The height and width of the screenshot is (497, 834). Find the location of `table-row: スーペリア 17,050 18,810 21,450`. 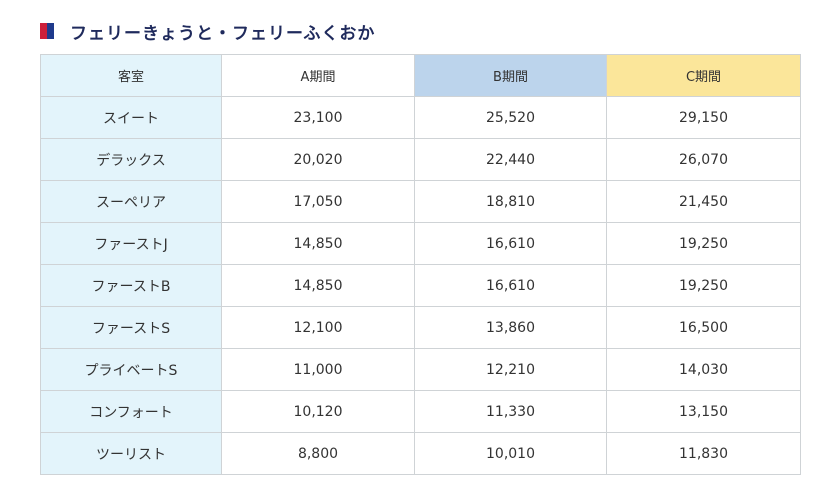

table-row: スーペリア 17,050 18,810 21,450 is located at coordinates (420, 201).